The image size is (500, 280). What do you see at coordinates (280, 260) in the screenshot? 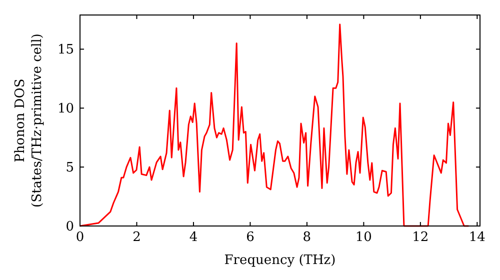
I see `x-axis-title: Frequency (THz)` at bounding box center [280, 260].